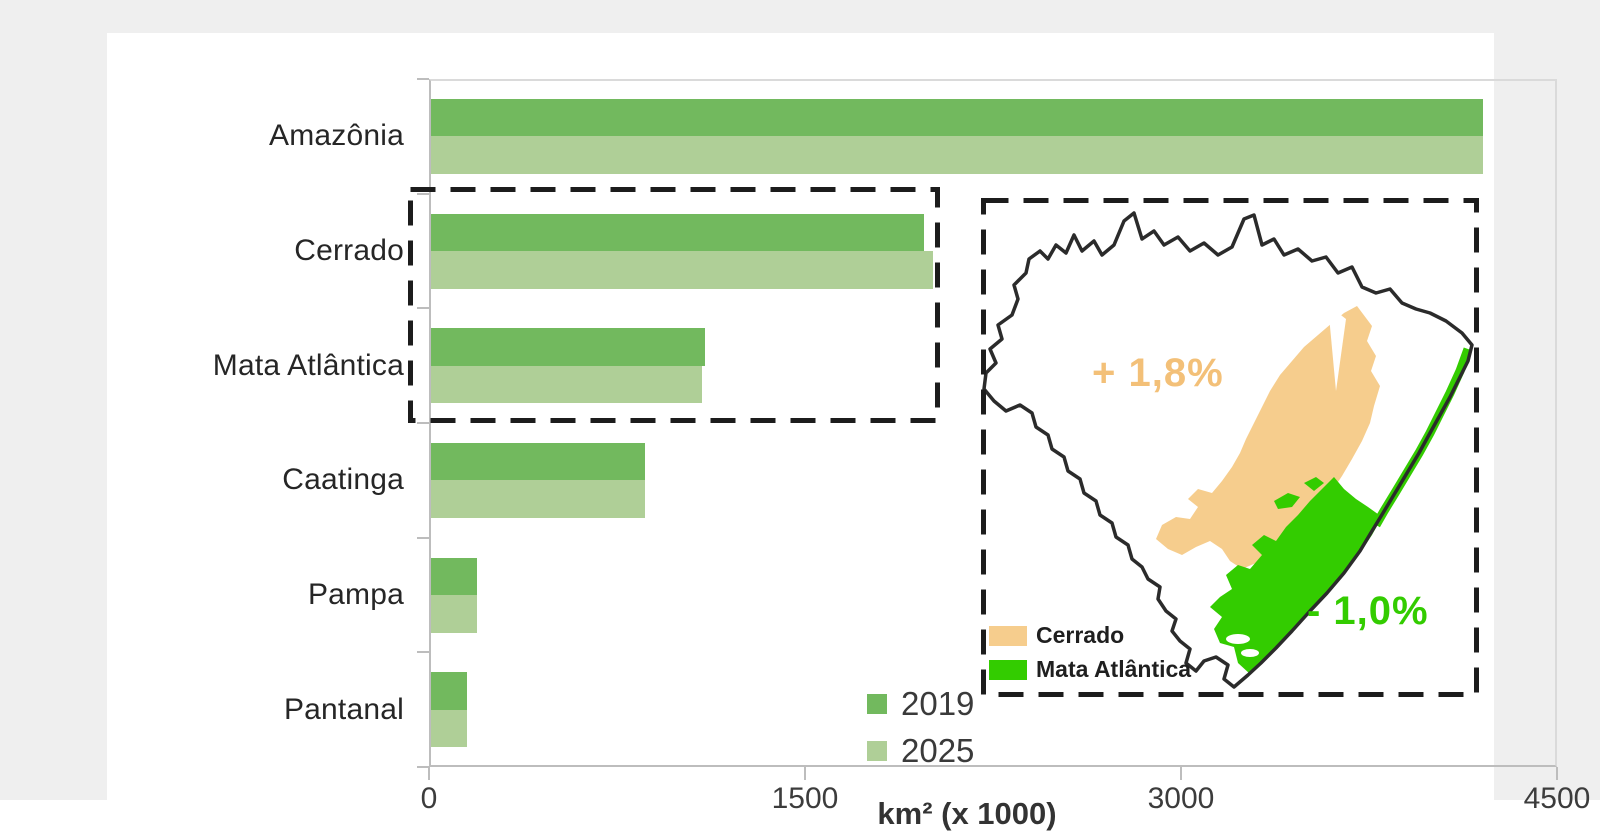 This screenshot has width=1600, height=832. What do you see at coordinates (1268, 437) in the screenshot?
I see `cerrado-region` at bounding box center [1268, 437].